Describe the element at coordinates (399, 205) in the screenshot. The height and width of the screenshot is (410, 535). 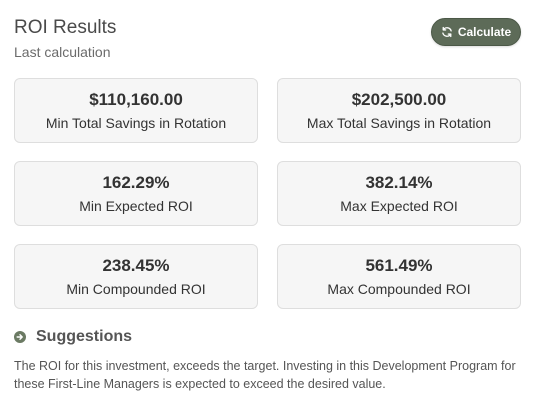
I see `card-label: Max Expected ROI` at that location.